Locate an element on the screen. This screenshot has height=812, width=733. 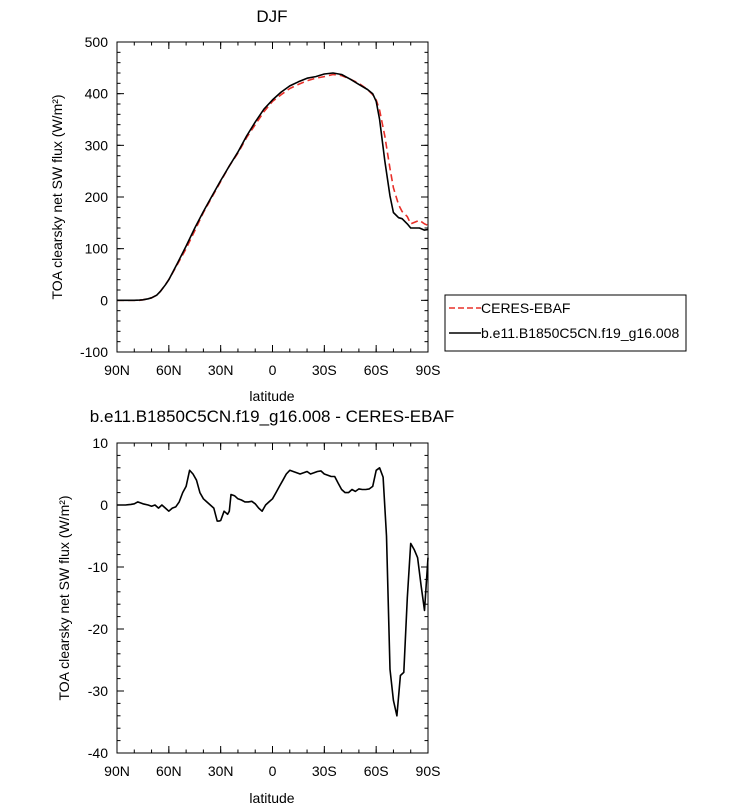
top-ytick-label: 100 is located at coordinates (97, 249).